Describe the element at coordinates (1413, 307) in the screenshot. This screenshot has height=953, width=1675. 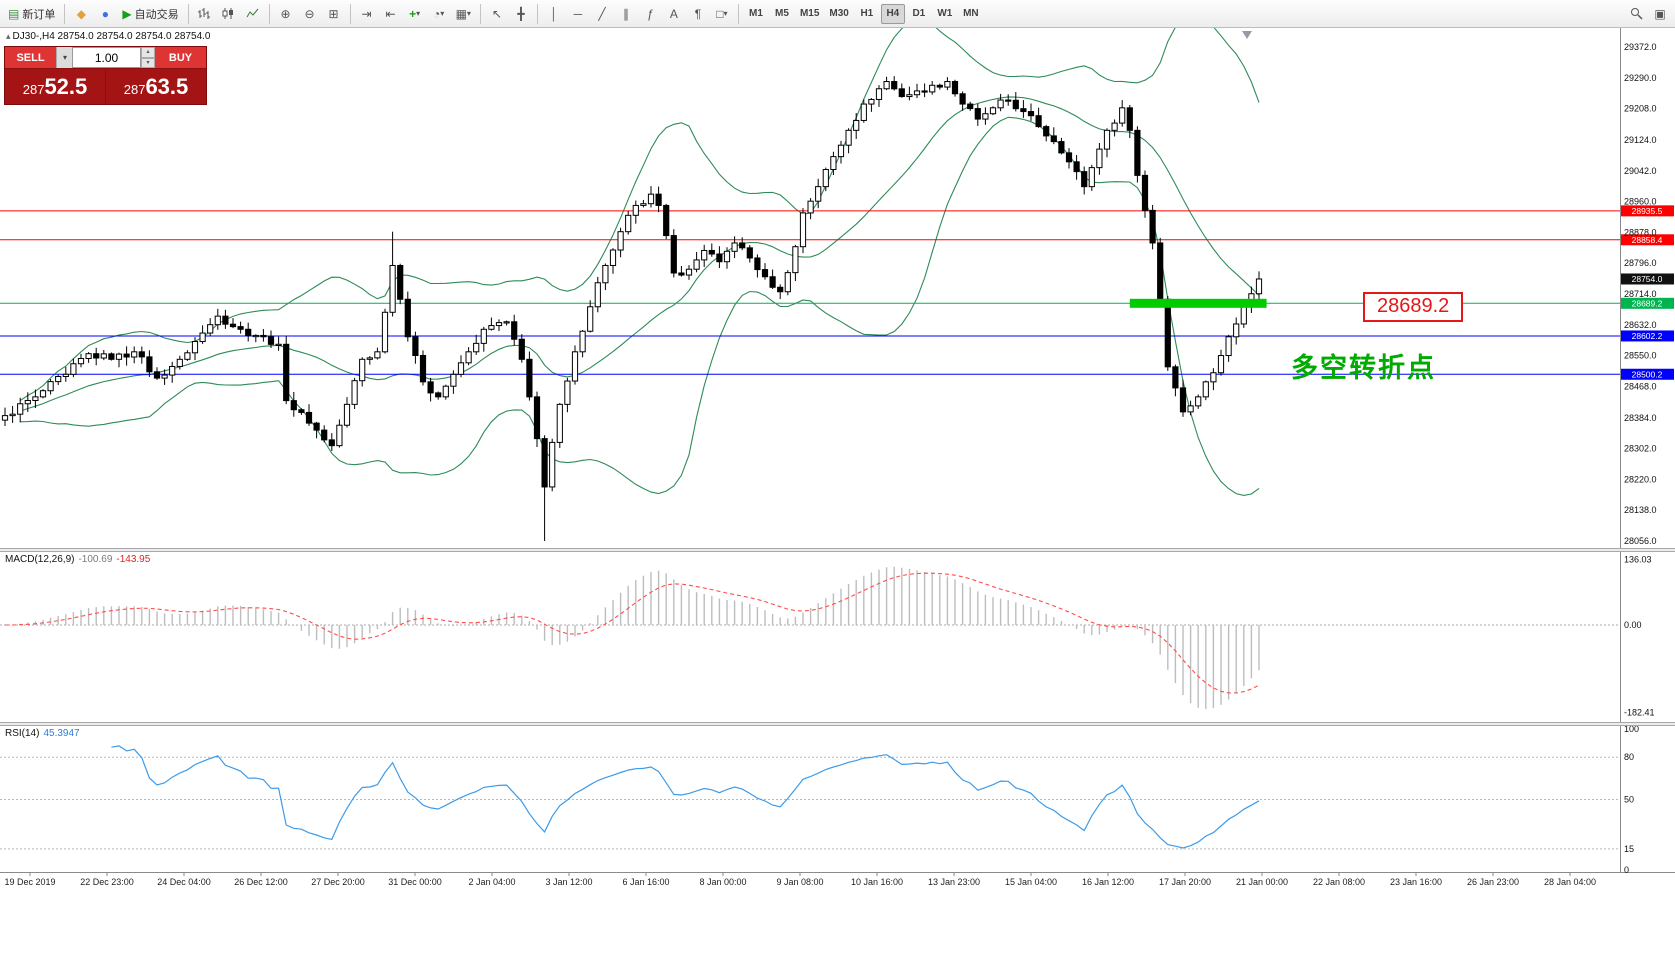
I see `price-callout: 28689.2` at that location.